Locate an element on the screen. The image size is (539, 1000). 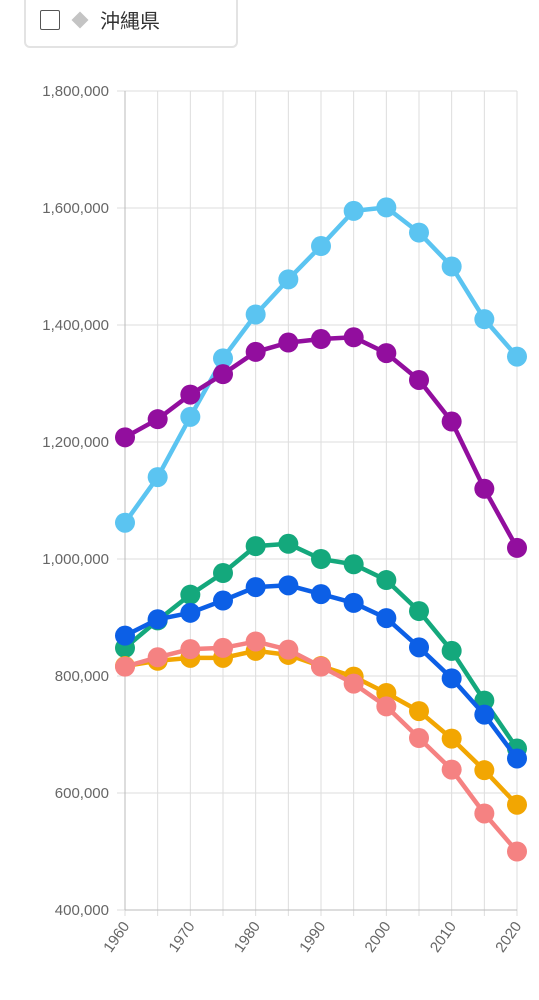
legend-checkbox is located at coordinates (50, 19).